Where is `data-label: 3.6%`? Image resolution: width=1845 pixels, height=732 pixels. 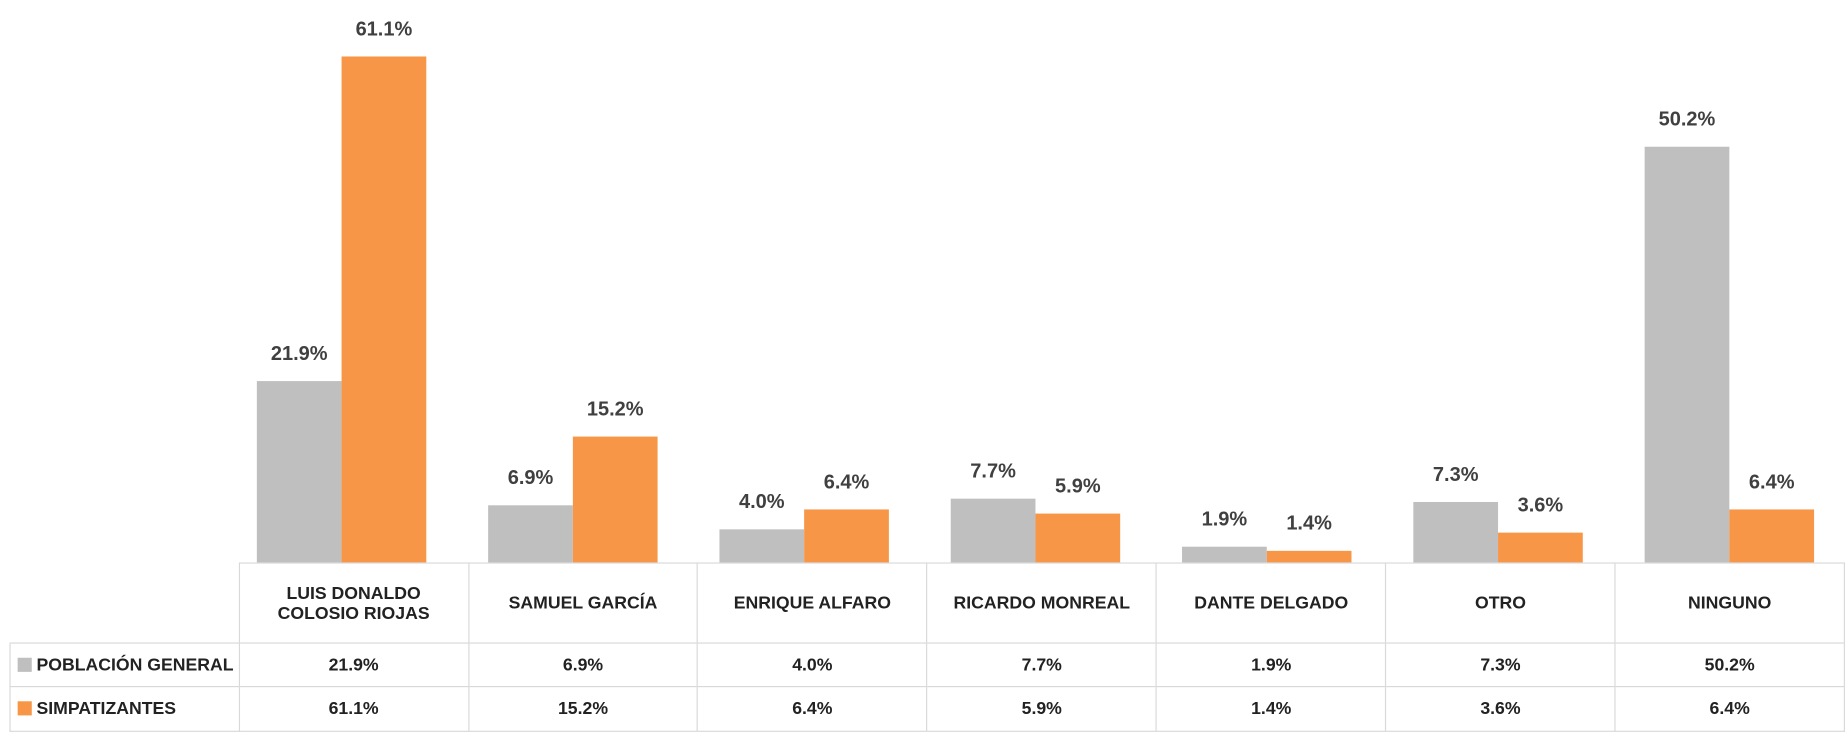 data-label: 3.6% is located at coordinates (1541, 505).